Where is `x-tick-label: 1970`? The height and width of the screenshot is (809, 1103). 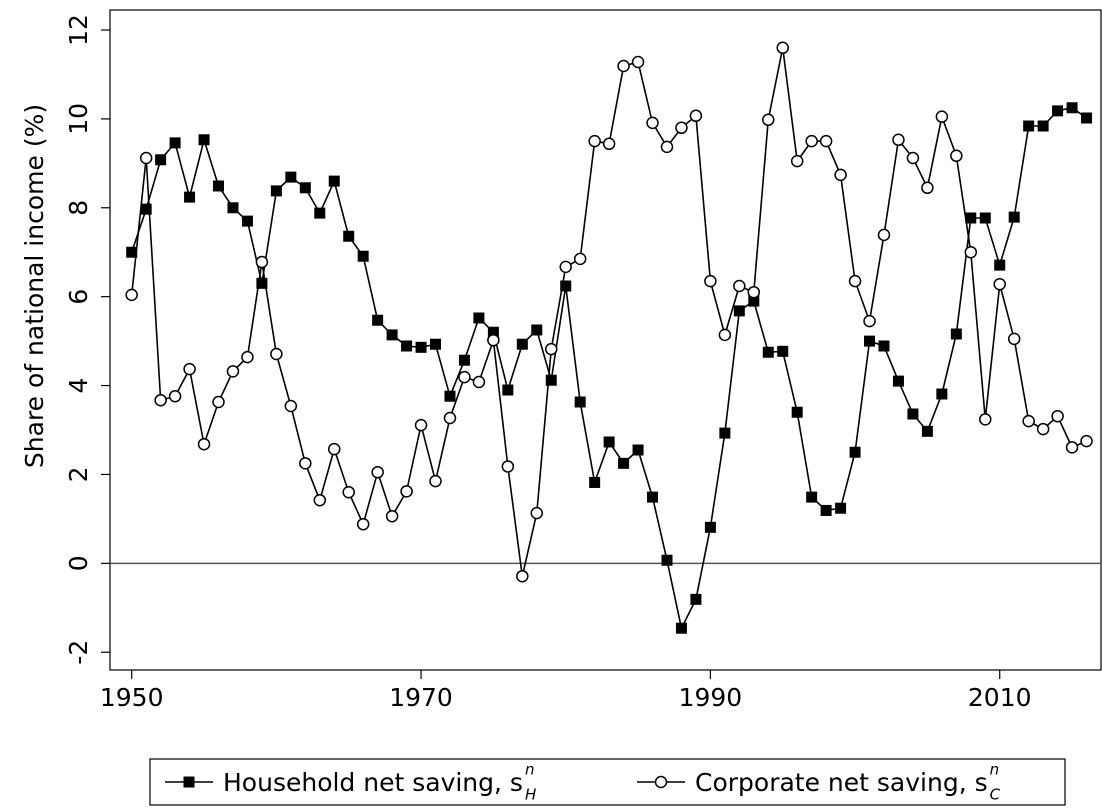 x-tick-label: 1970 is located at coordinates (421, 697).